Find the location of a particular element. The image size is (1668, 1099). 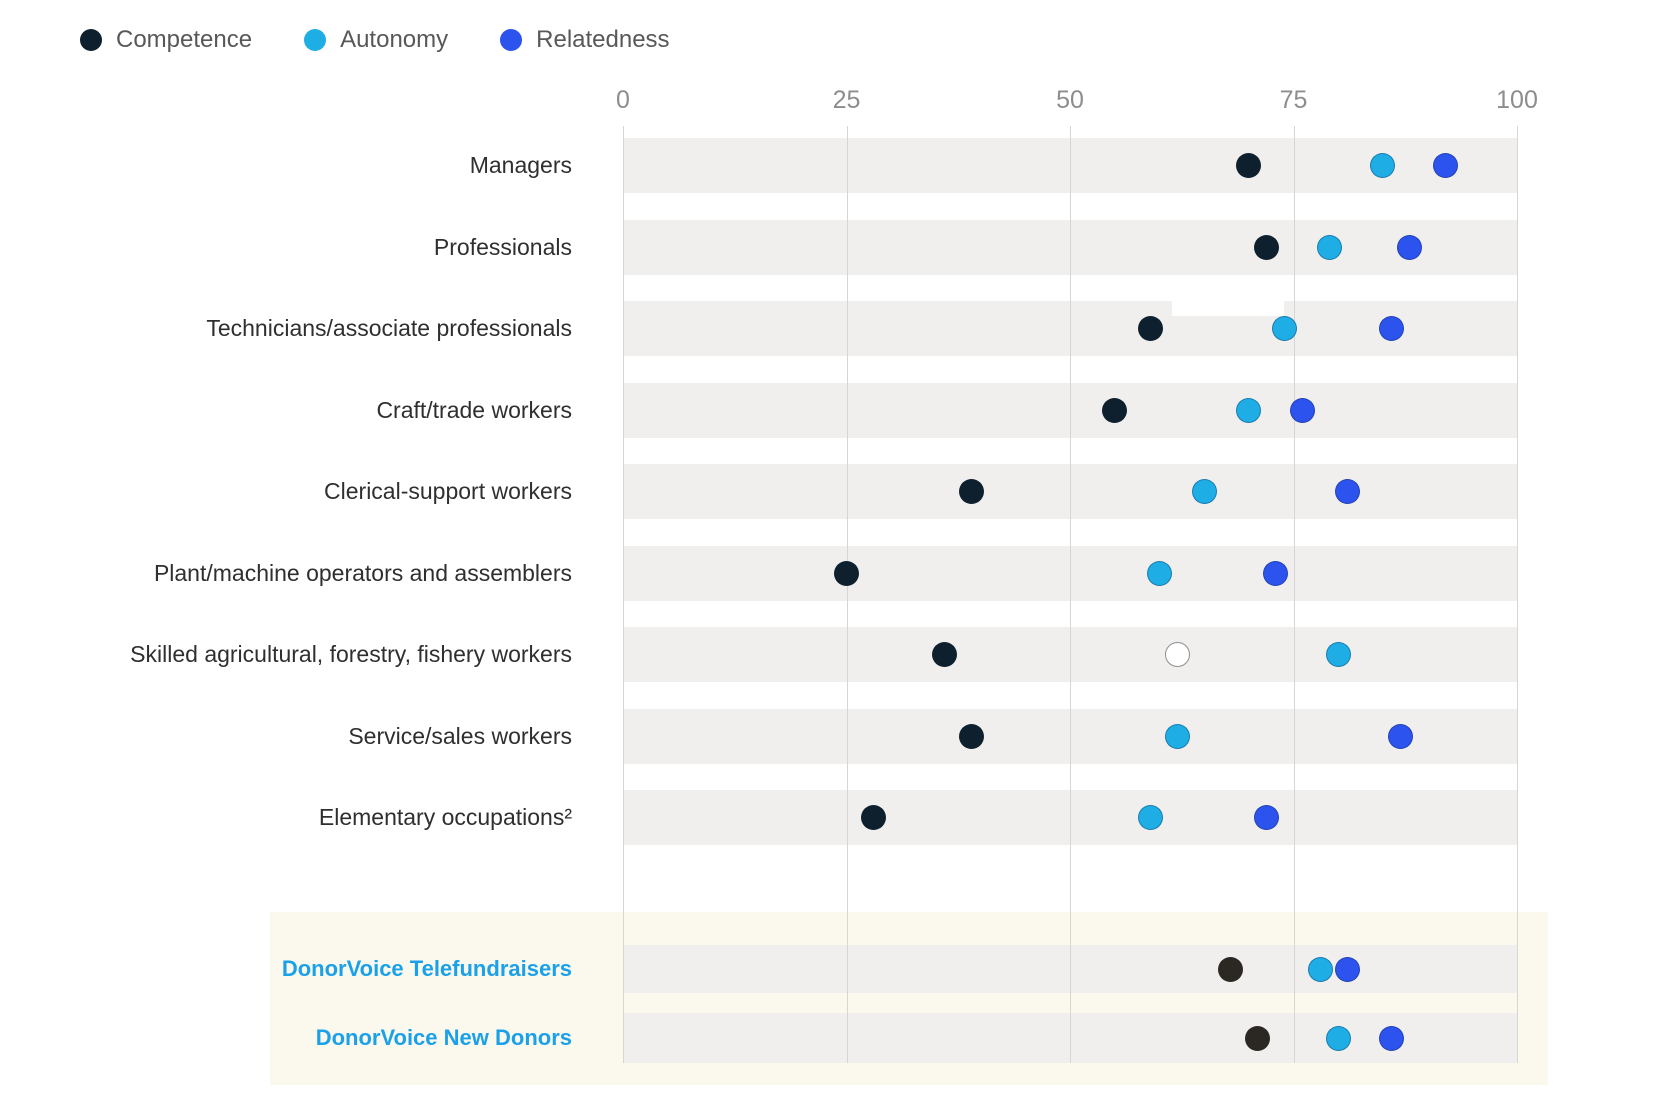

whiteout-patch is located at coordinates (1228, 307).